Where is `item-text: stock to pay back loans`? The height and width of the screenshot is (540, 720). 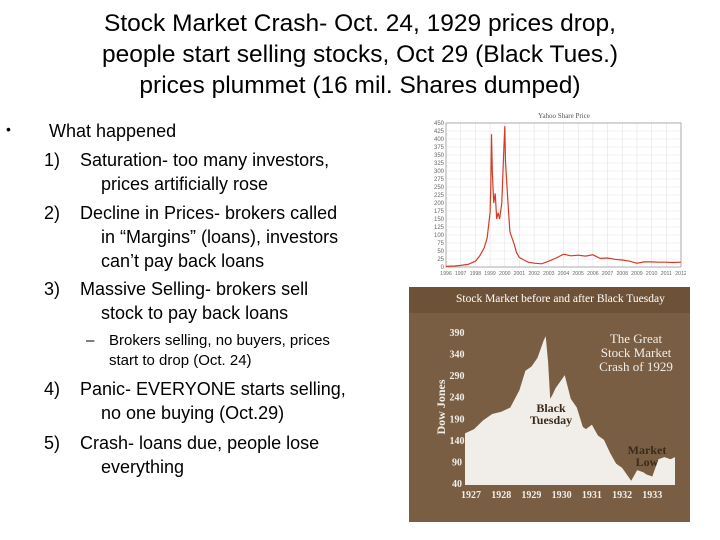 item-text: stock to pay back loans is located at coordinates (195, 313).